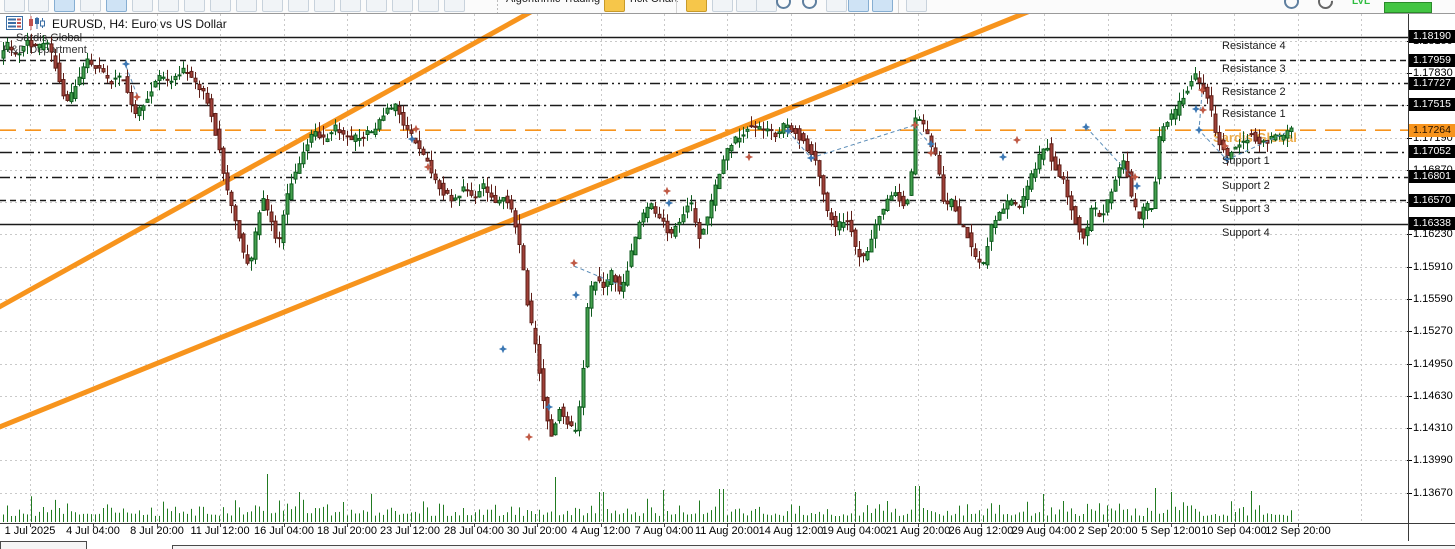 The image size is (1455, 549). Describe the element at coordinates (350, 6) in the screenshot. I see `crosshair-icon` at that location.